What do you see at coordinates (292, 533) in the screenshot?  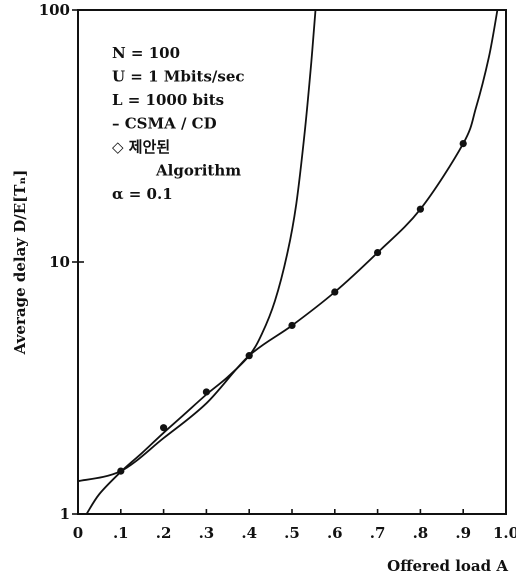 I see `x-tick-label: .5` at bounding box center [292, 533].